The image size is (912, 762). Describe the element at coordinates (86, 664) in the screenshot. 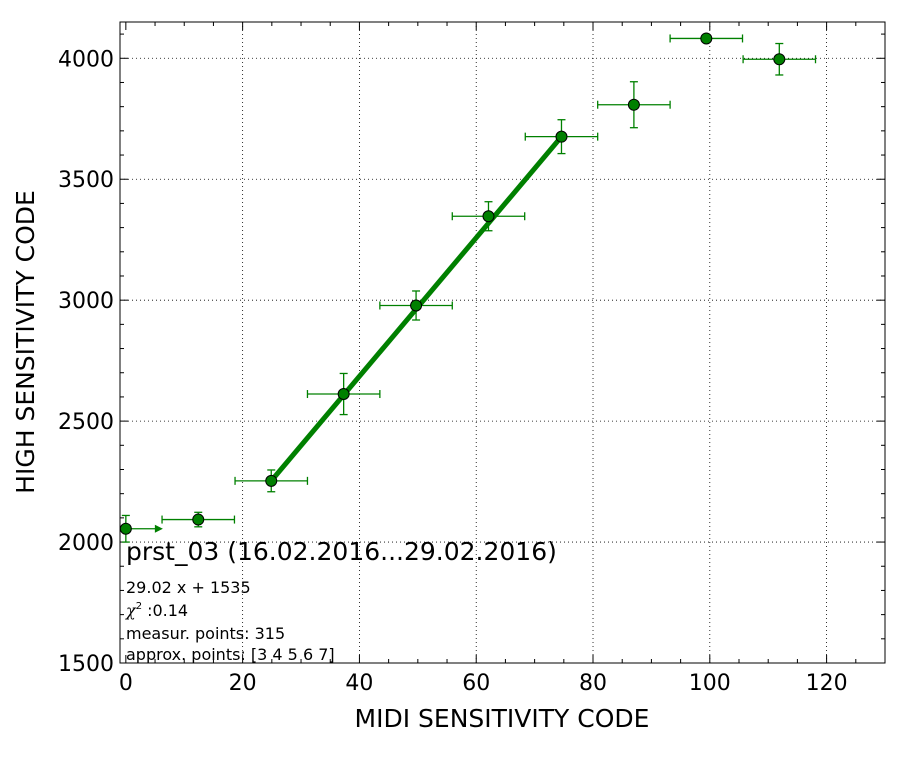

I see `y-tick-label: 1500` at that location.